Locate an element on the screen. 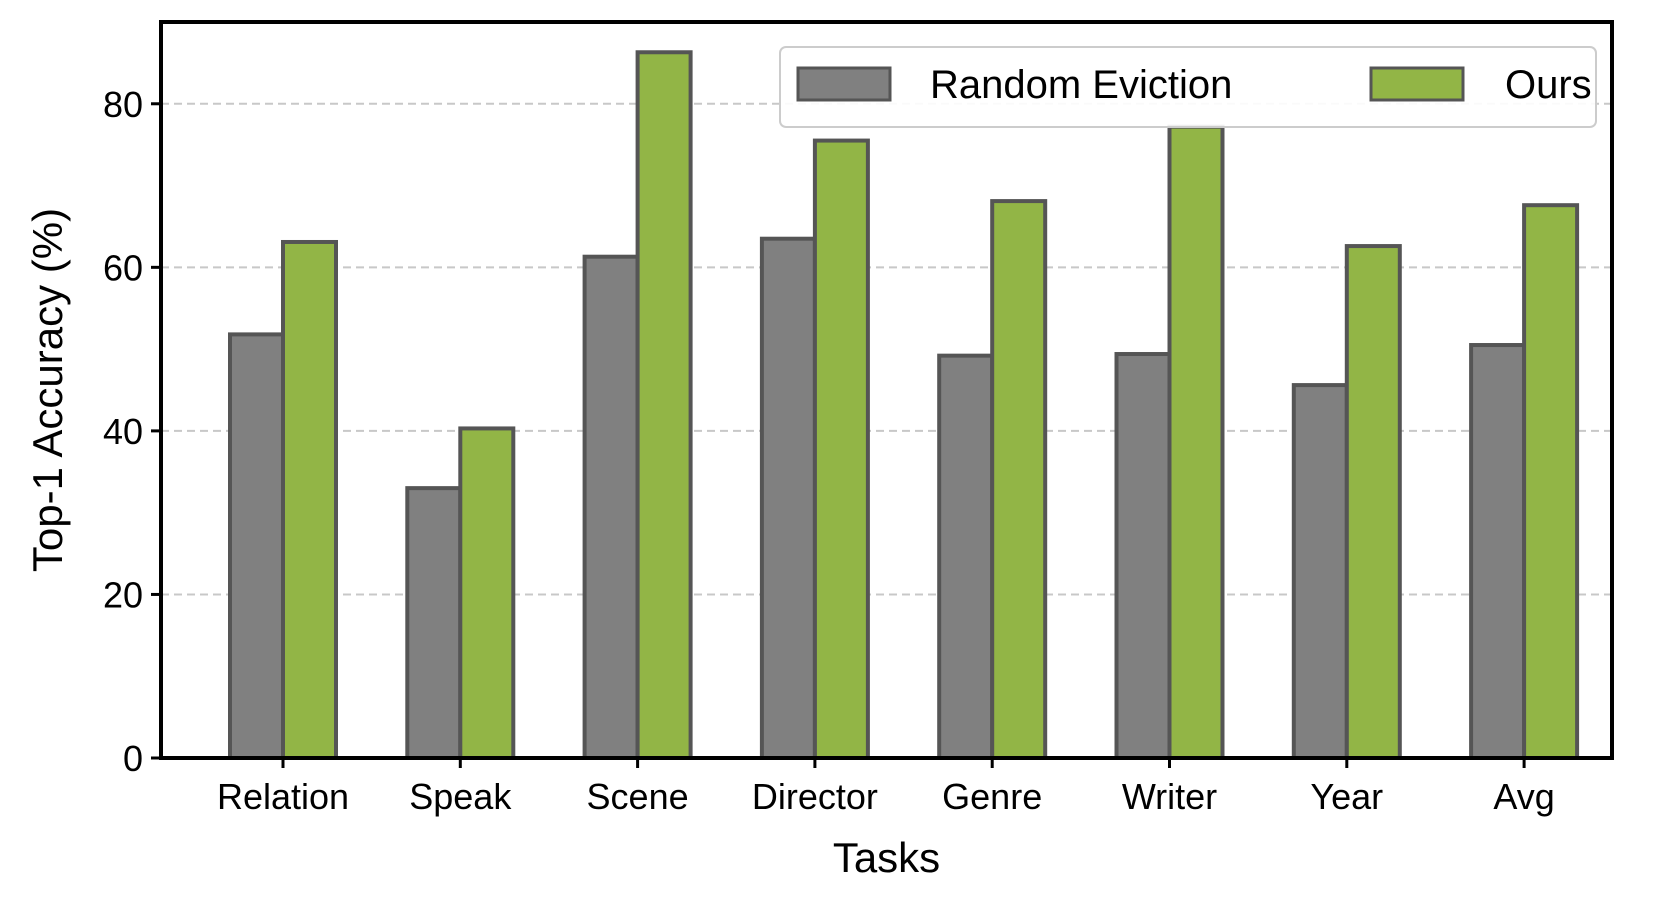 The width and height of the screenshot is (1662, 906). legend-label-ours: Ours is located at coordinates (1548, 85).